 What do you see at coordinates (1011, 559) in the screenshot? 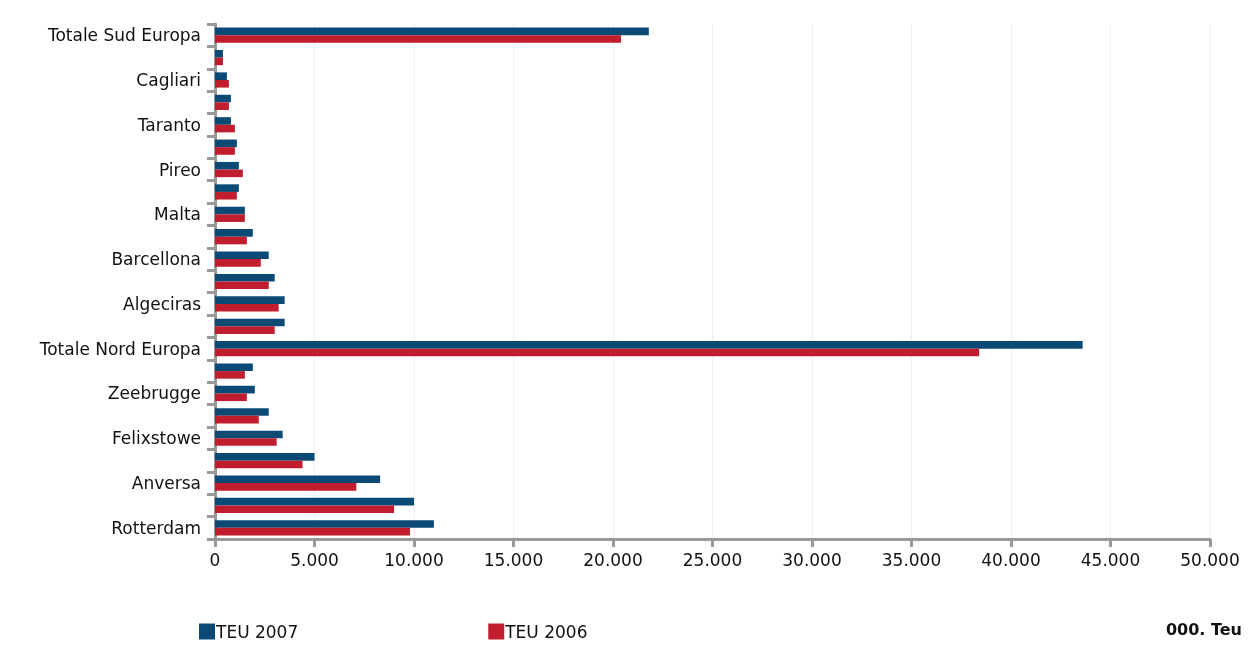
I see `x-tick-label: 40.000` at bounding box center [1011, 559].